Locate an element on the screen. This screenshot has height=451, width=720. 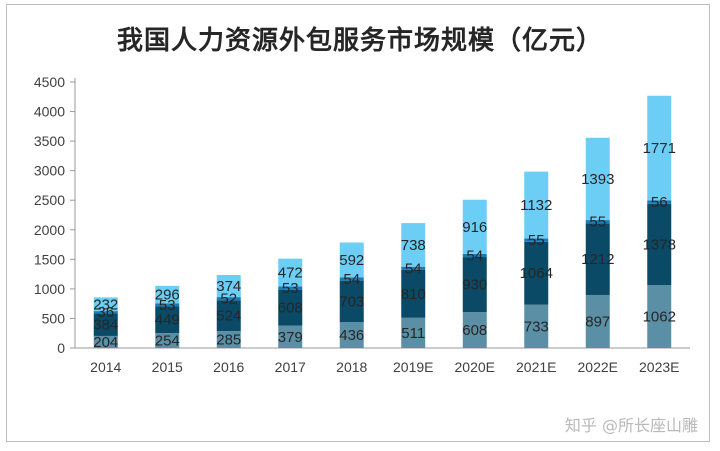
x-tick-label: 2020E is located at coordinates (475, 367).